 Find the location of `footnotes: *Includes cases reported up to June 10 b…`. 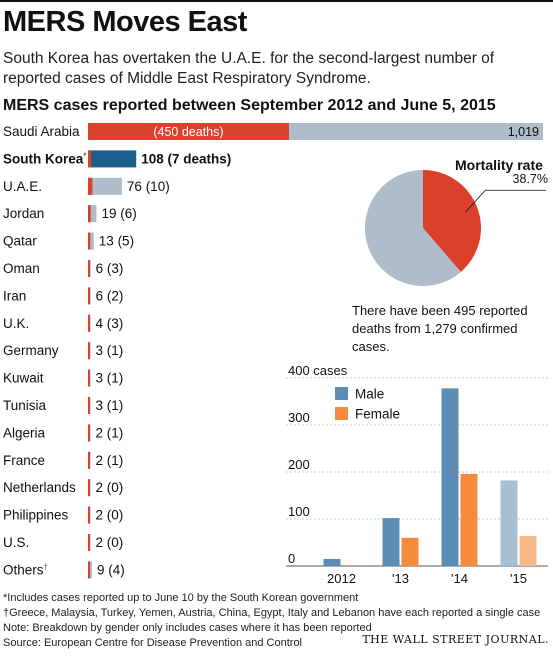

footnotes: *Includes cases reported up to June 10 b… is located at coordinates (278, 621).